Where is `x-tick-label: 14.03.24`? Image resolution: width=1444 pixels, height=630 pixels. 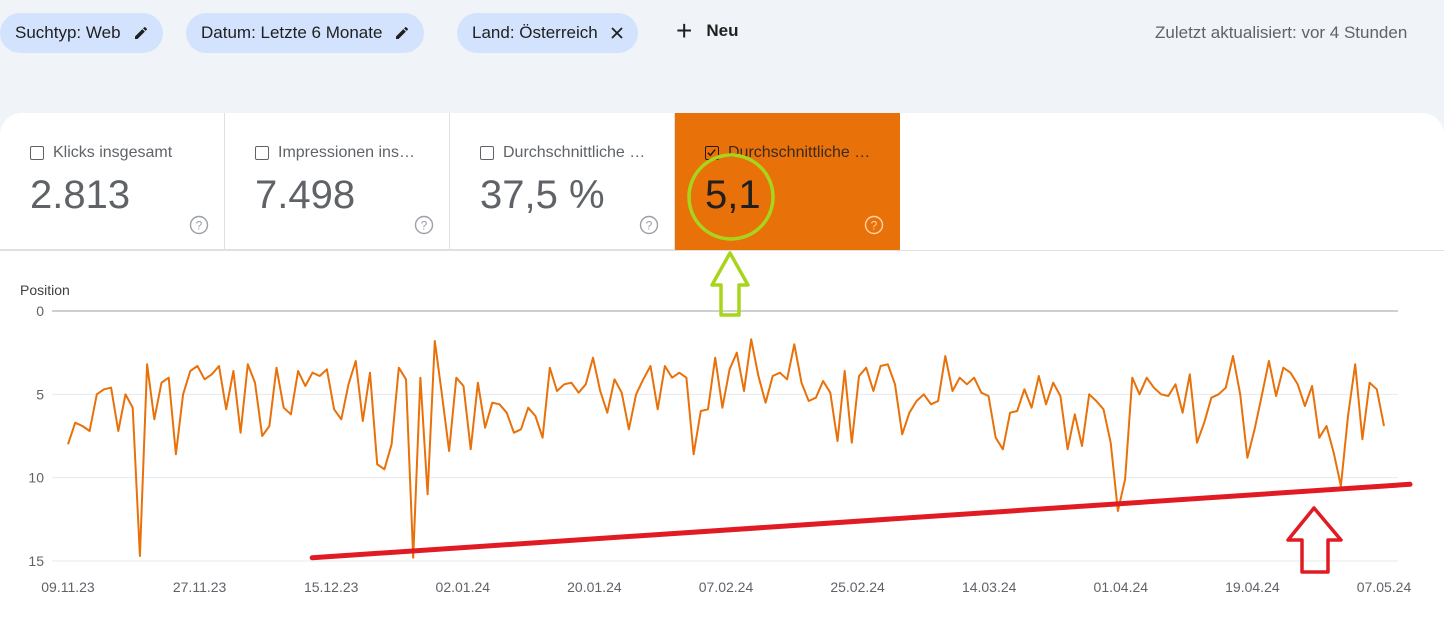
x-tick-label: 14.03.24 is located at coordinates (989, 587).